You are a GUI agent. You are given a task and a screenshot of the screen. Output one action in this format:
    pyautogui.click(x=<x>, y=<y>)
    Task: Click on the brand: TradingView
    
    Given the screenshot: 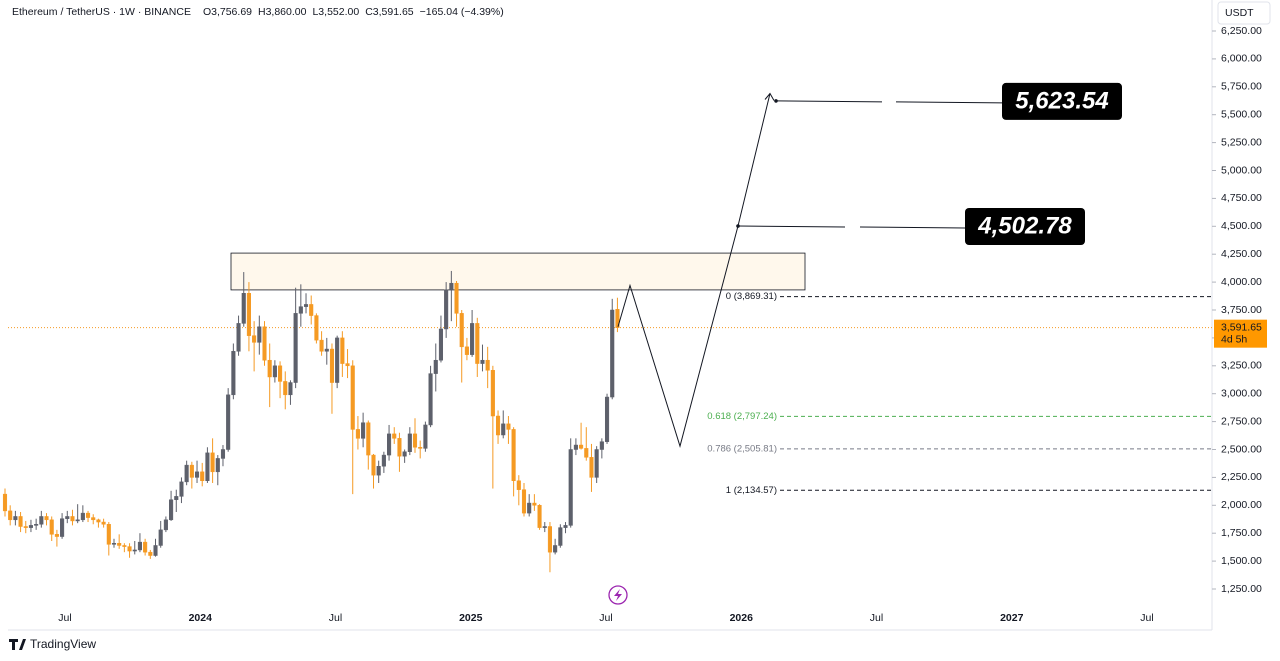 What is the action you would take?
    pyautogui.click(x=63, y=644)
    